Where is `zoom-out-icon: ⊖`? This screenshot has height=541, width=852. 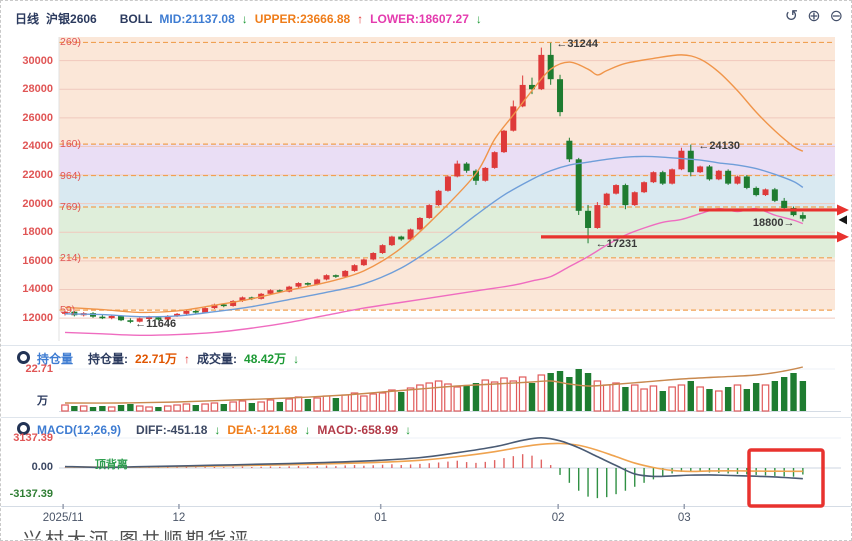 zoom-out-icon: ⊖ is located at coordinates (836, 16).